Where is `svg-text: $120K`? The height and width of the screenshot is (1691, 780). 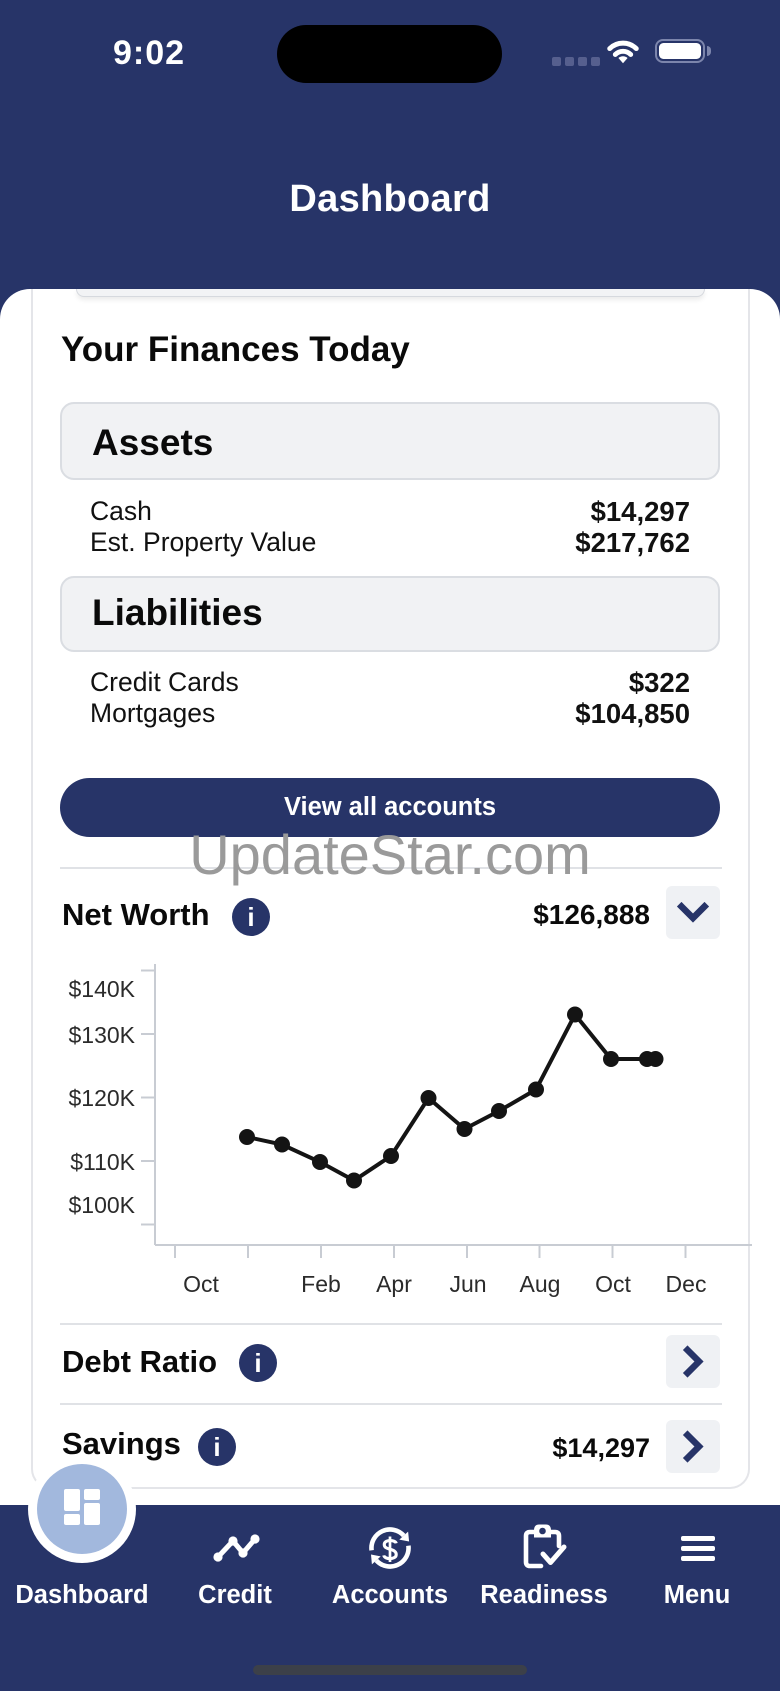 svg-text: $120K is located at coordinates (101, 1098).